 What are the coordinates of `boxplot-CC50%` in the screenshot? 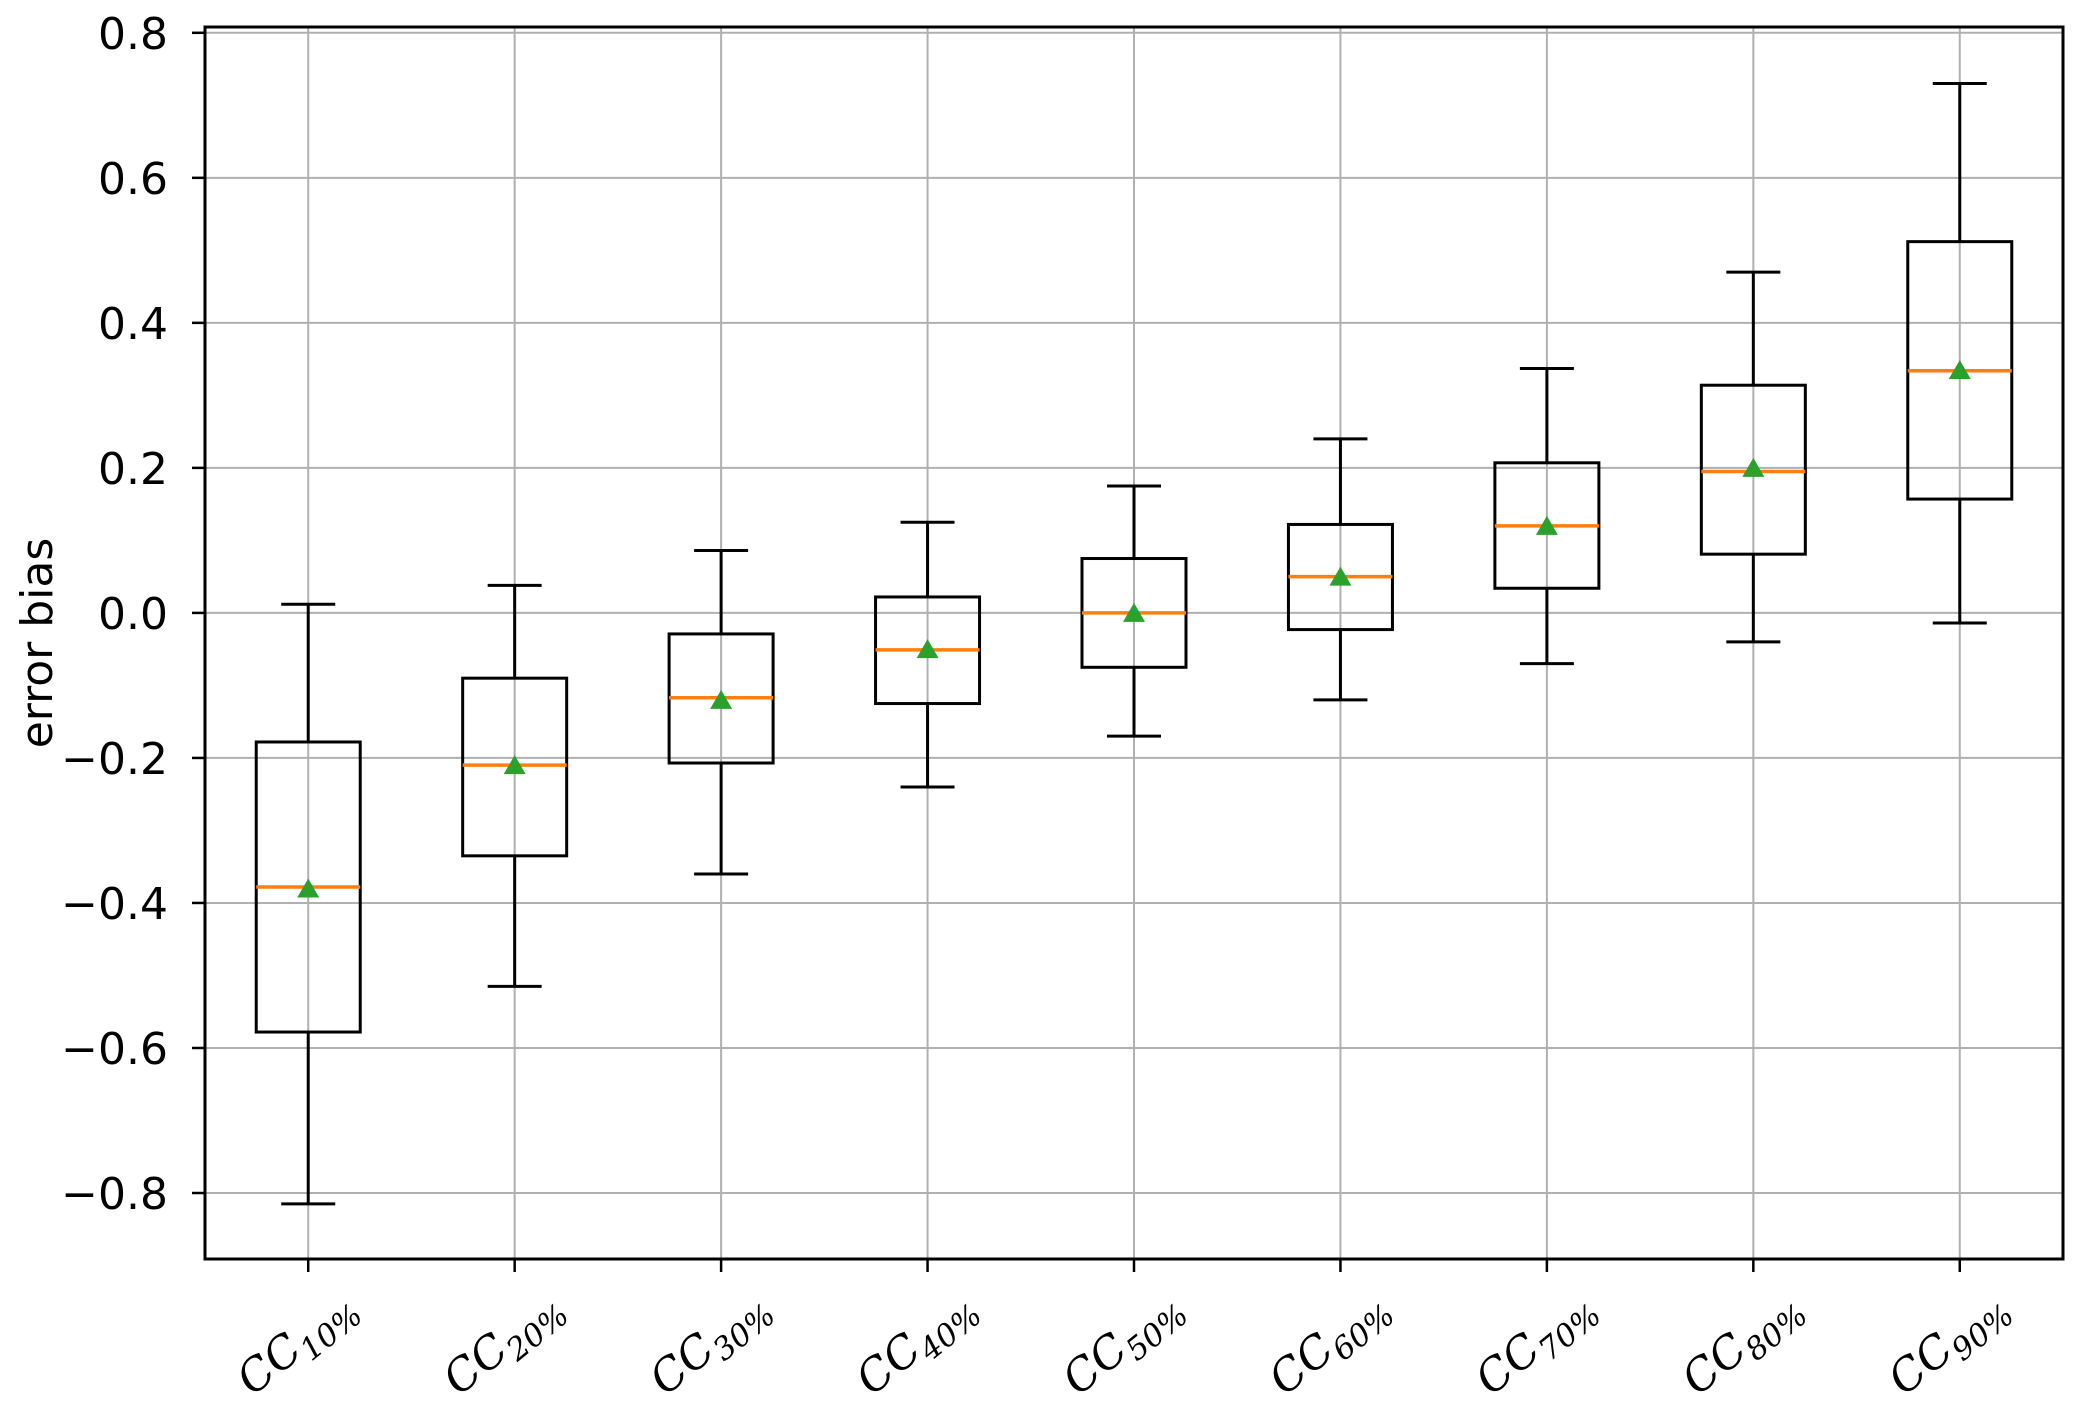 It's located at (1134, 611).